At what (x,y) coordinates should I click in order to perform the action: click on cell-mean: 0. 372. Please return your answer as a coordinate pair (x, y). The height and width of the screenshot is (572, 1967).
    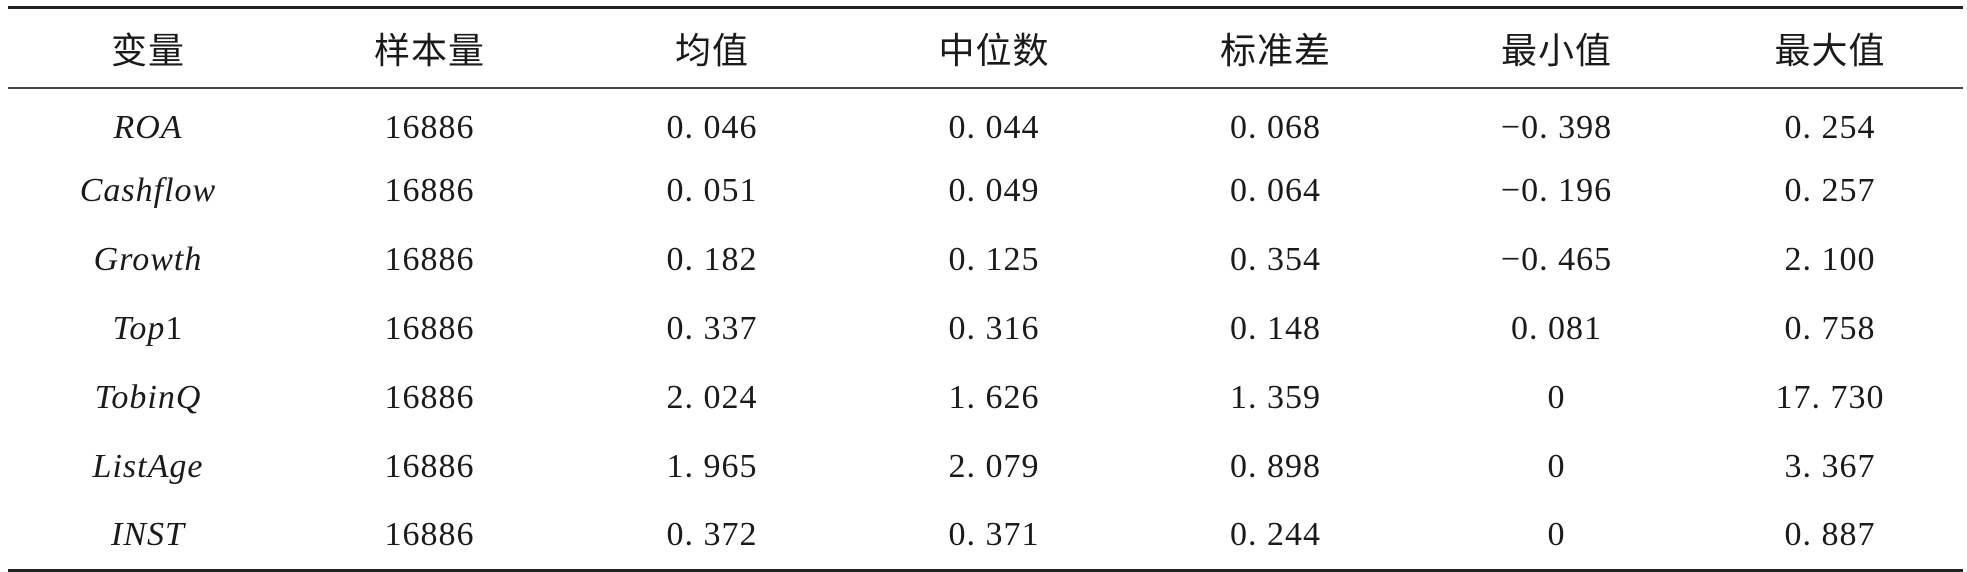
    Looking at the image, I should click on (712, 536).